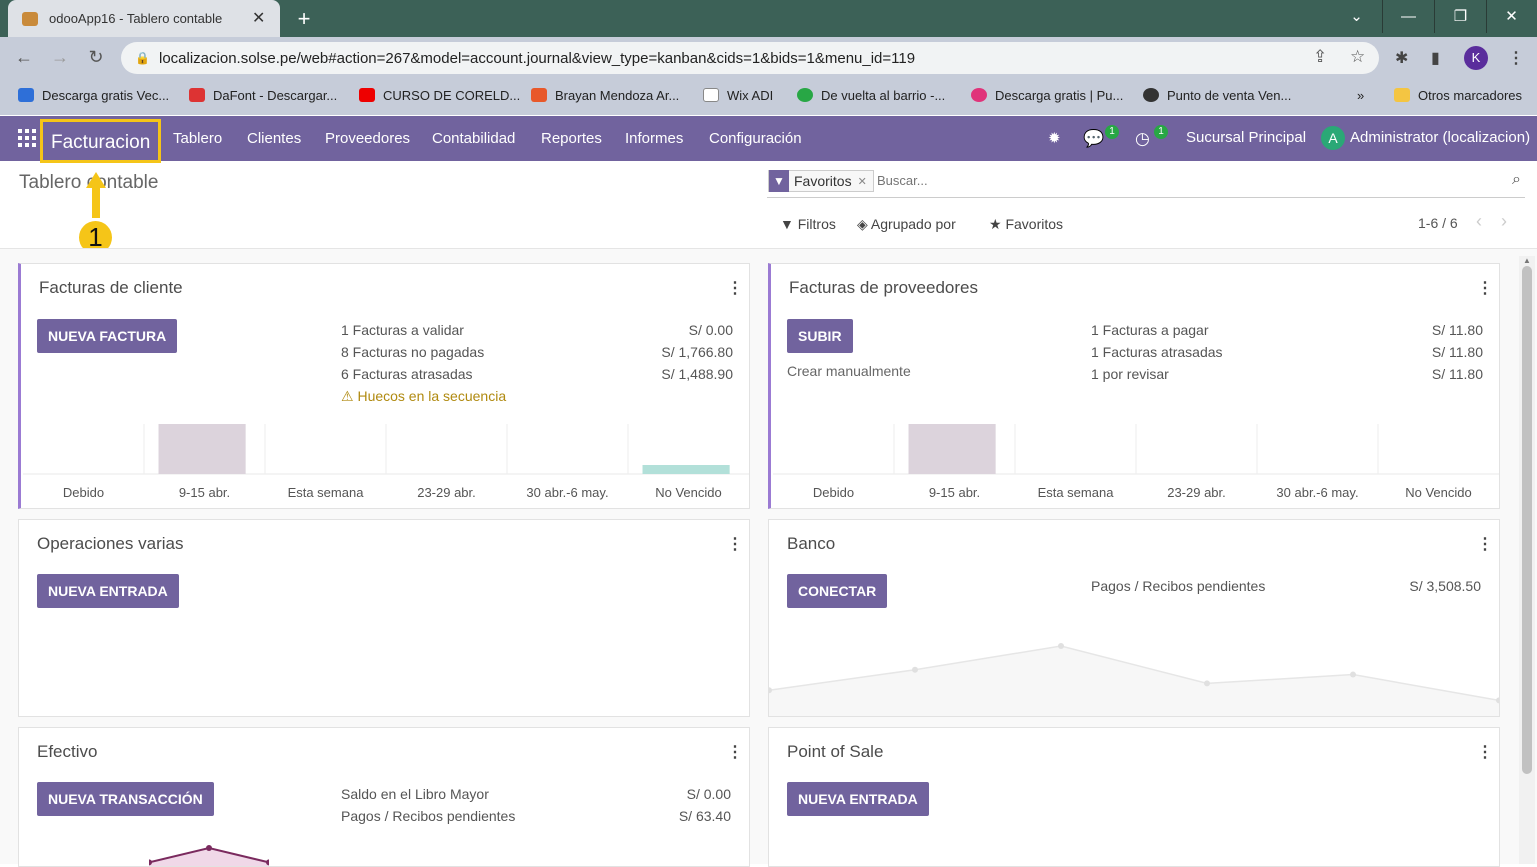 The width and height of the screenshot is (1537, 867). Describe the element at coordinates (413, 352) in the screenshot. I see `stat-label: 8 Facturas no pagadas` at that location.